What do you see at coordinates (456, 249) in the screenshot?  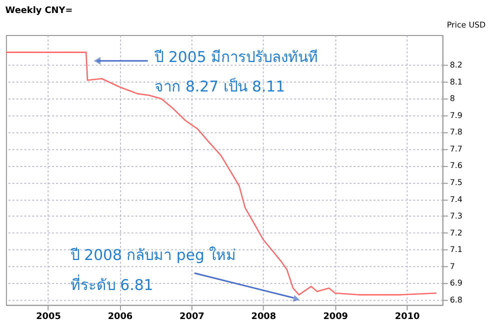 I see `y-tick-label: 7.1` at bounding box center [456, 249].